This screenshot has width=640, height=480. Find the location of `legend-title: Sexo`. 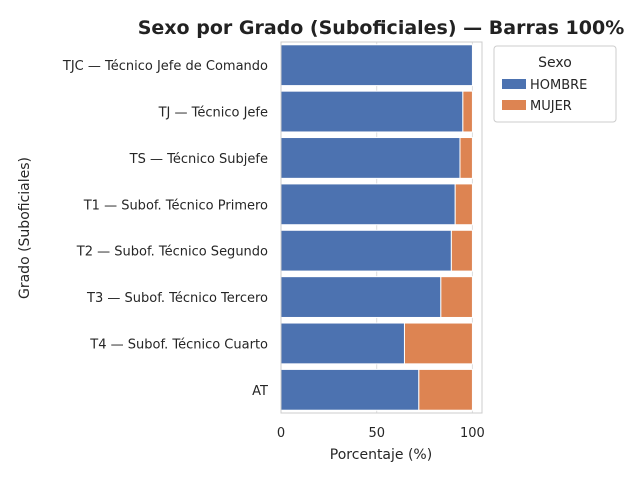

legend-title: Sexo is located at coordinates (555, 63).